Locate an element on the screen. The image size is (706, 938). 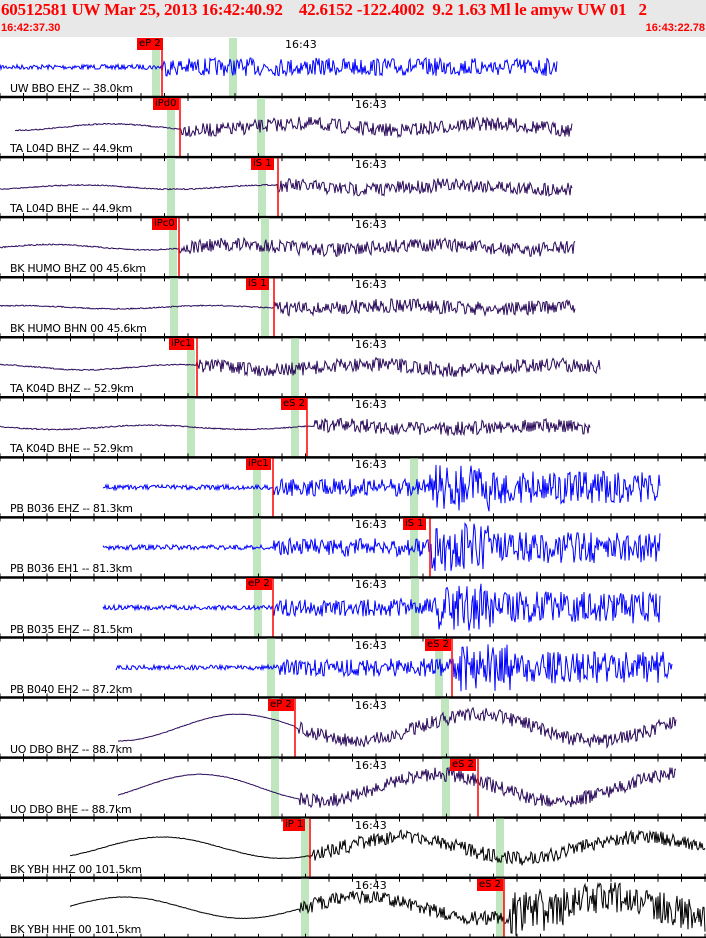
station-label: BK HUMO BHN 00 45.6km is located at coordinates (78, 329).